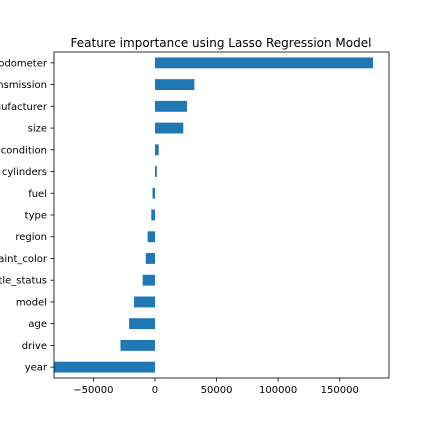 Image resolution: width=432 pixels, height=432 pixels. I want to click on x-axis: −50000 0 50000 100000 150000, so click(216, 387).